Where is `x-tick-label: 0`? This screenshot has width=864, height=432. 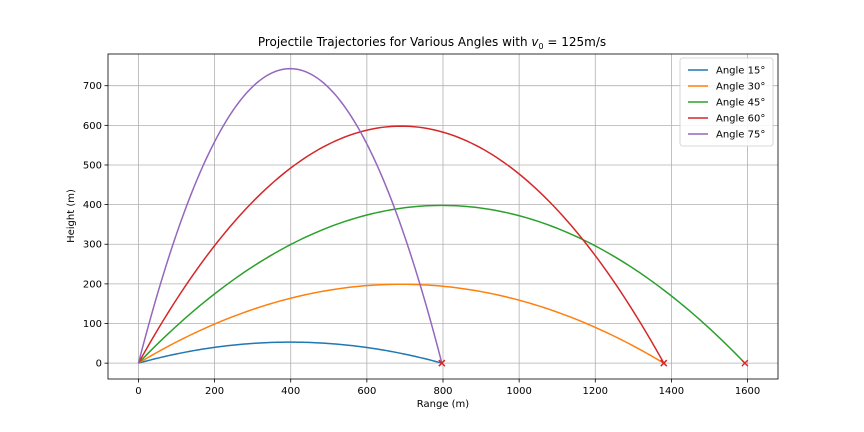
x-tick-label: 0 is located at coordinates (138, 391).